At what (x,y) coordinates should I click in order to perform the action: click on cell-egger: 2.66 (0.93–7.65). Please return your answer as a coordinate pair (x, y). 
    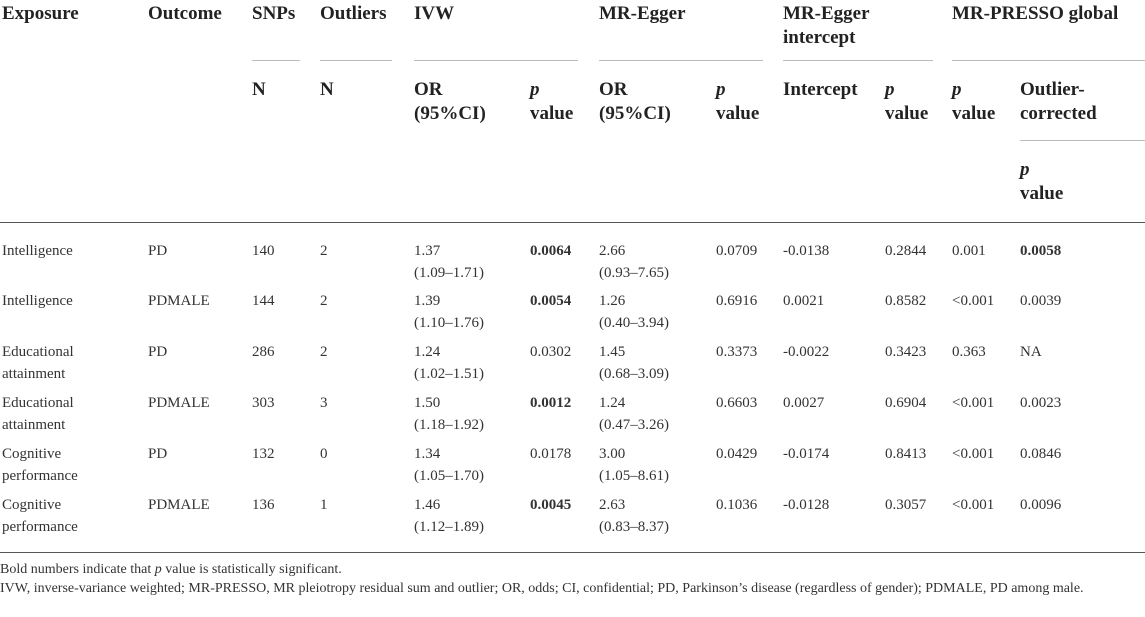
    Looking at the image, I should click on (649, 262).